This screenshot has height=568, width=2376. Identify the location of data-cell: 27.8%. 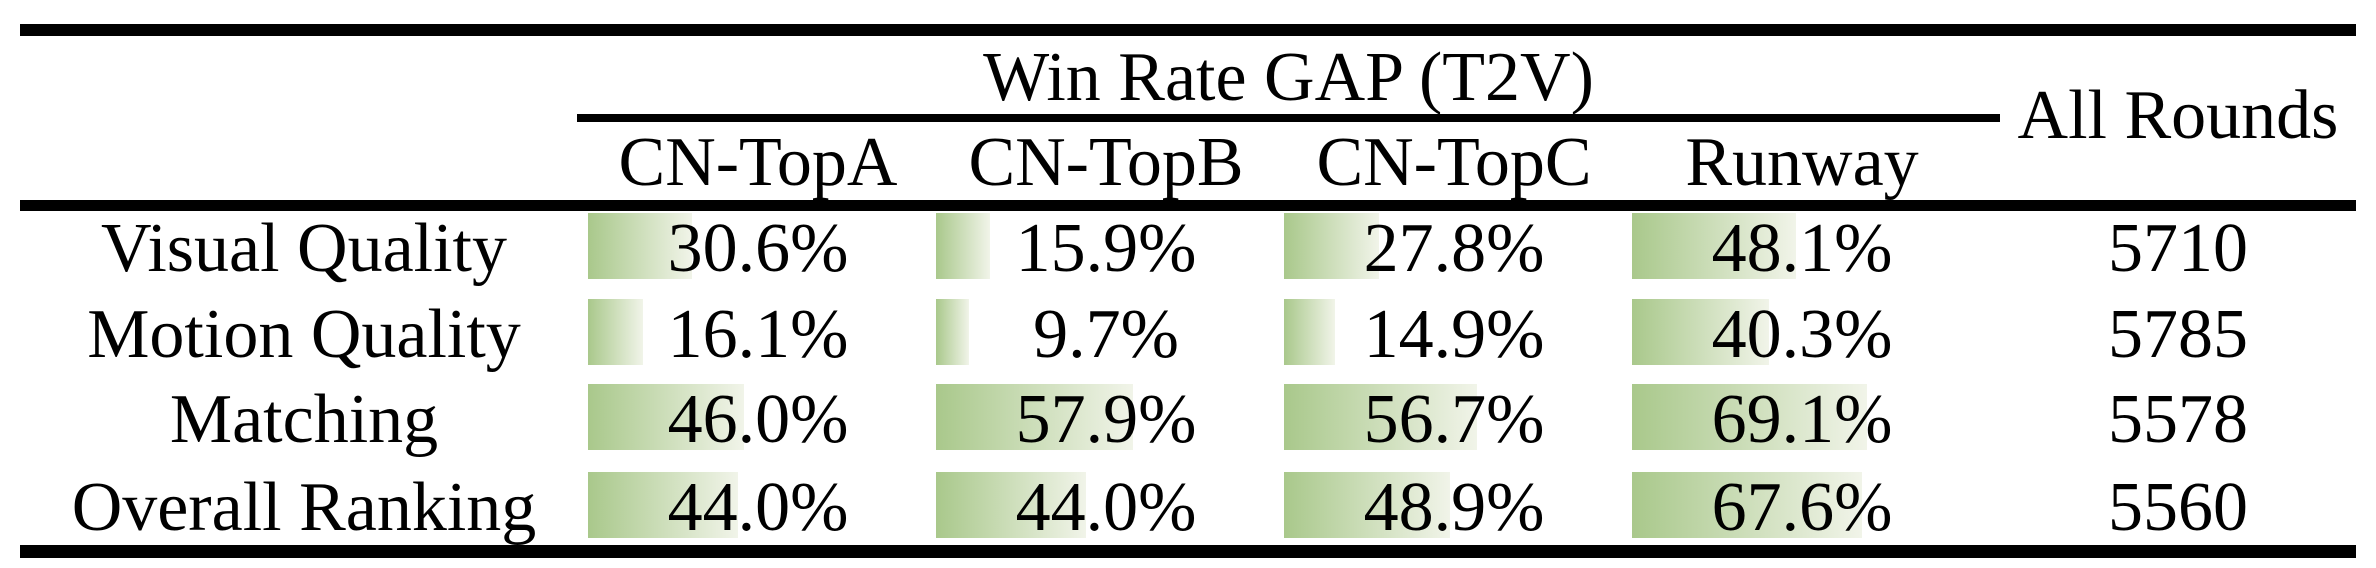
(1454, 249).